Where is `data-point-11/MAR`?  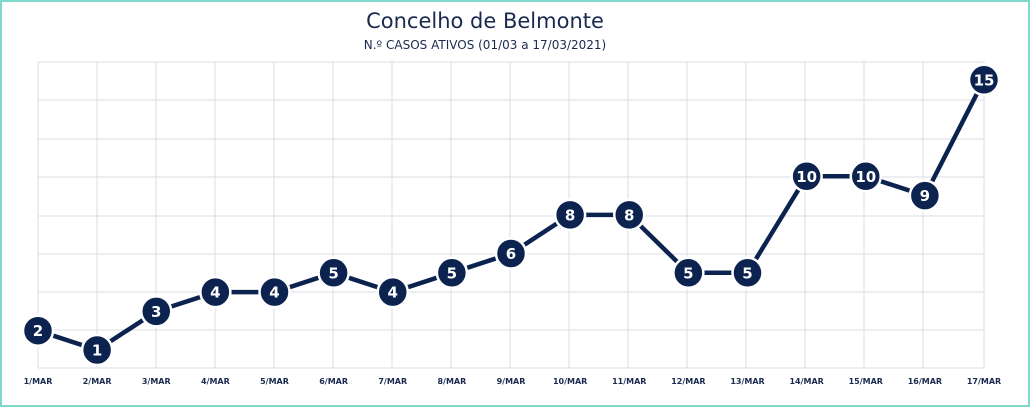
data-point-11/MAR is located at coordinates (629, 215).